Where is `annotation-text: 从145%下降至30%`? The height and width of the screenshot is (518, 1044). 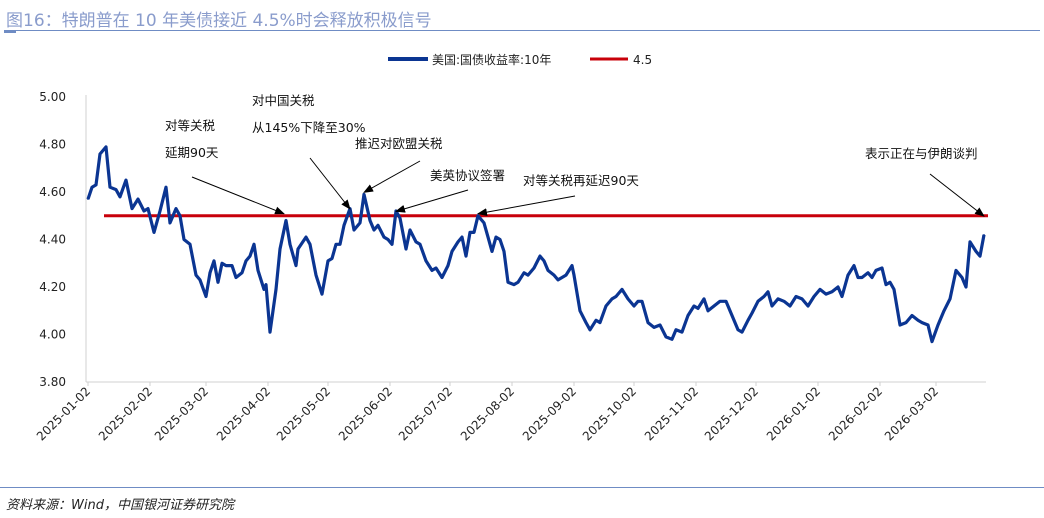 annotation-text: 从145%下降至30% is located at coordinates (309, 127).